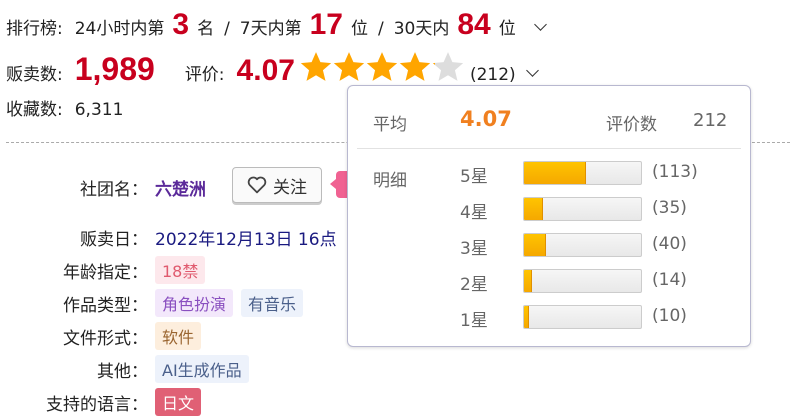  What do you see at coordinates (257, 185) in the screenshot?
I see `heart-icon` at bounding box center [257, 185].